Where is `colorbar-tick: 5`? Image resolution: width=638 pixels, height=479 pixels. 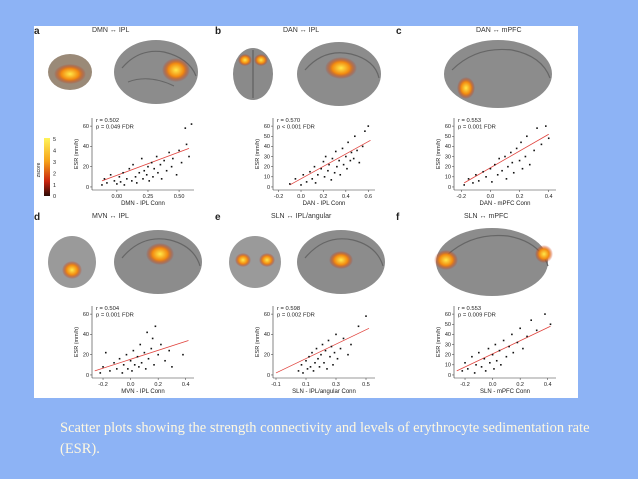
colorbar-tick: 5 is located at coordinates (54, 140).